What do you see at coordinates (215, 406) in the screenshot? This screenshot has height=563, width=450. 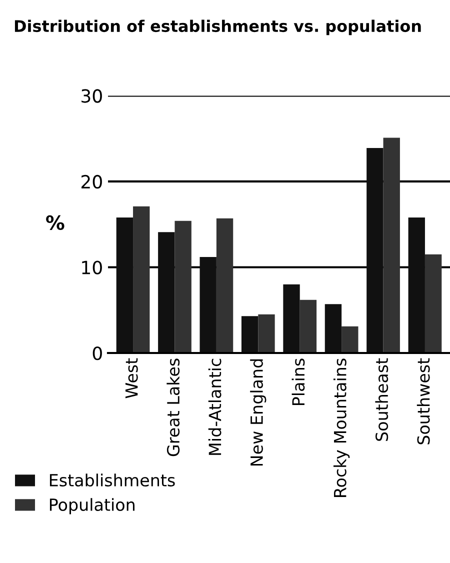 I see `x-tick-label: Mid-Atlantic` at bounding box center [215, 406].